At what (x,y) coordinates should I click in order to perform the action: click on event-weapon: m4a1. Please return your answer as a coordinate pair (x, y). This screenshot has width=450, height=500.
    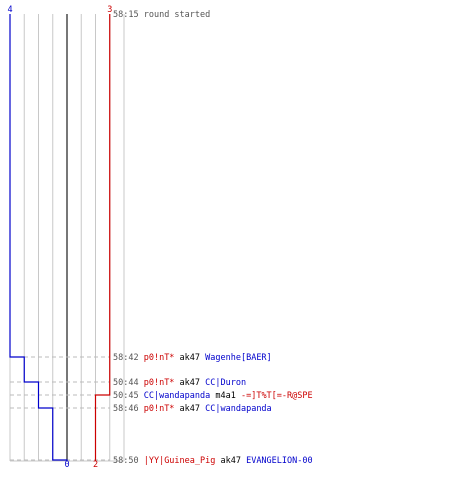
    Looking at the image, I should click on (228, 396).